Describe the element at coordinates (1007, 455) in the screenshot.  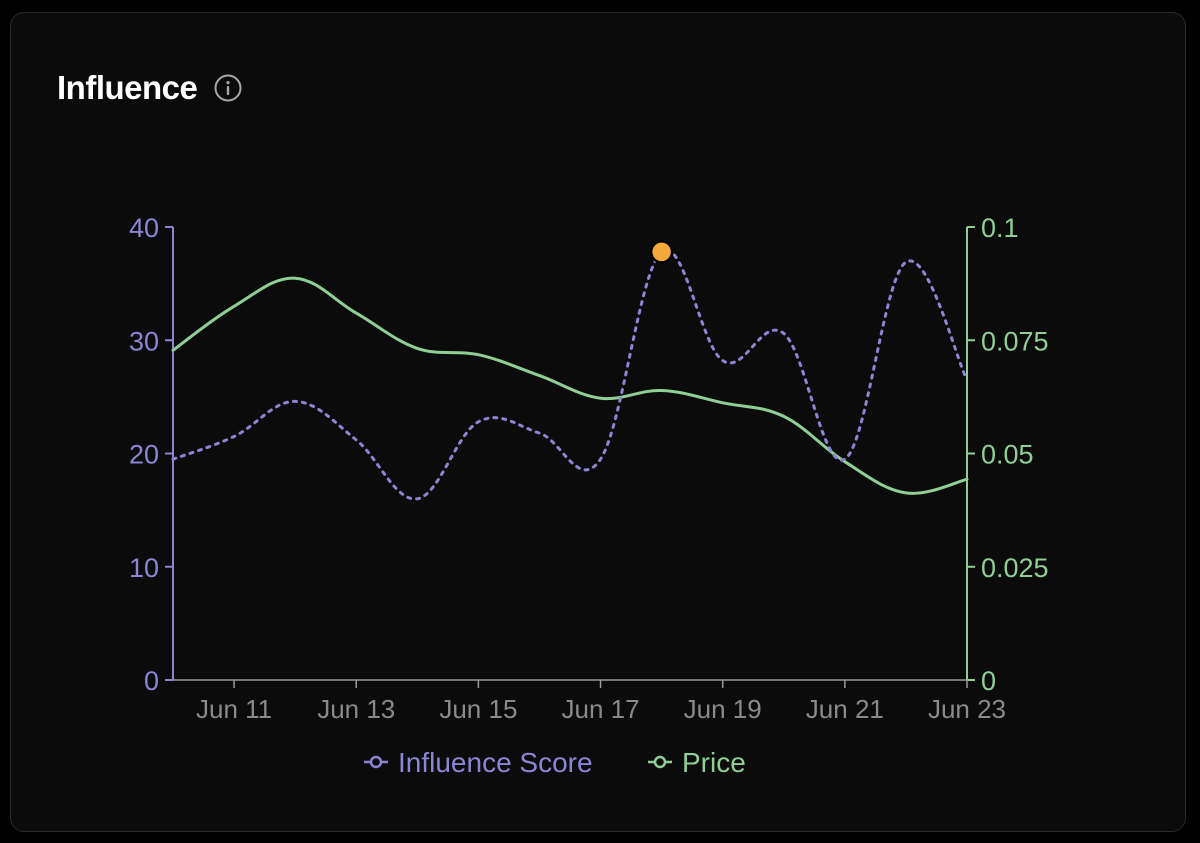
I see `y-right-tick-label: 0.05` at that location.